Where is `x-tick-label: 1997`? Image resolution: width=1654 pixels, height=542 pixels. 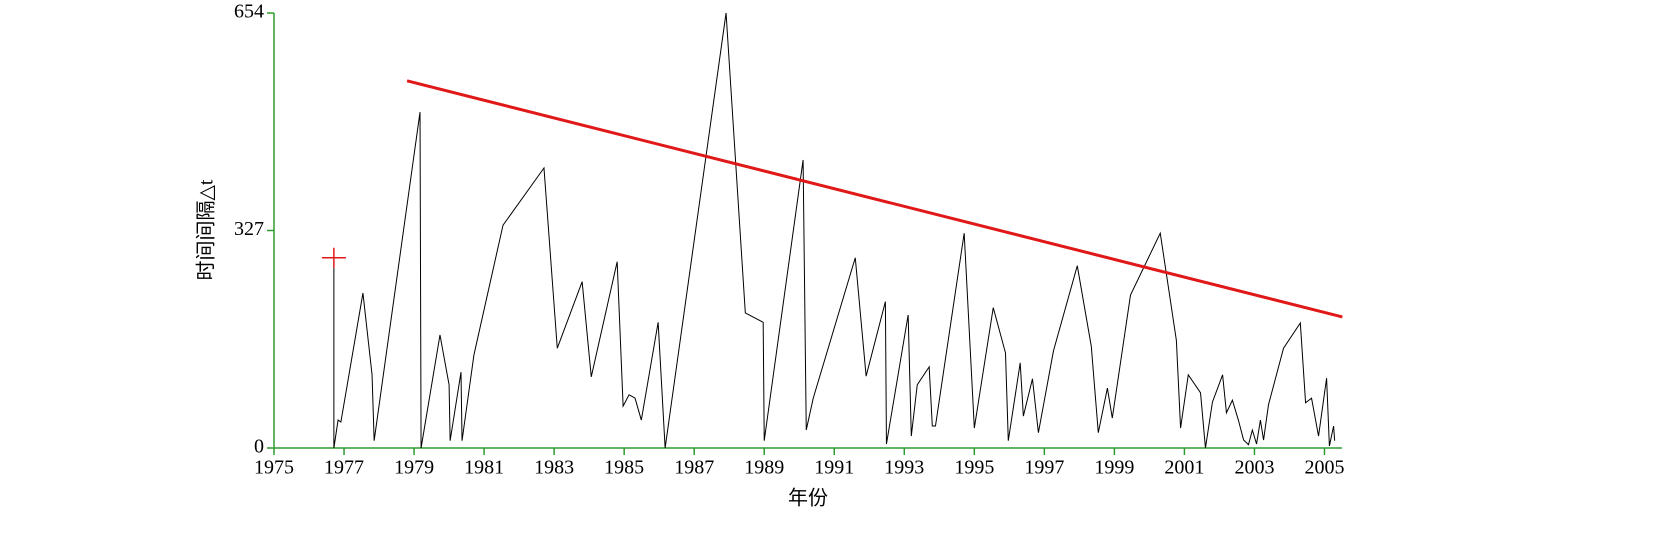 x-tick-label: 1997 is located at coordinates (1044, 468).